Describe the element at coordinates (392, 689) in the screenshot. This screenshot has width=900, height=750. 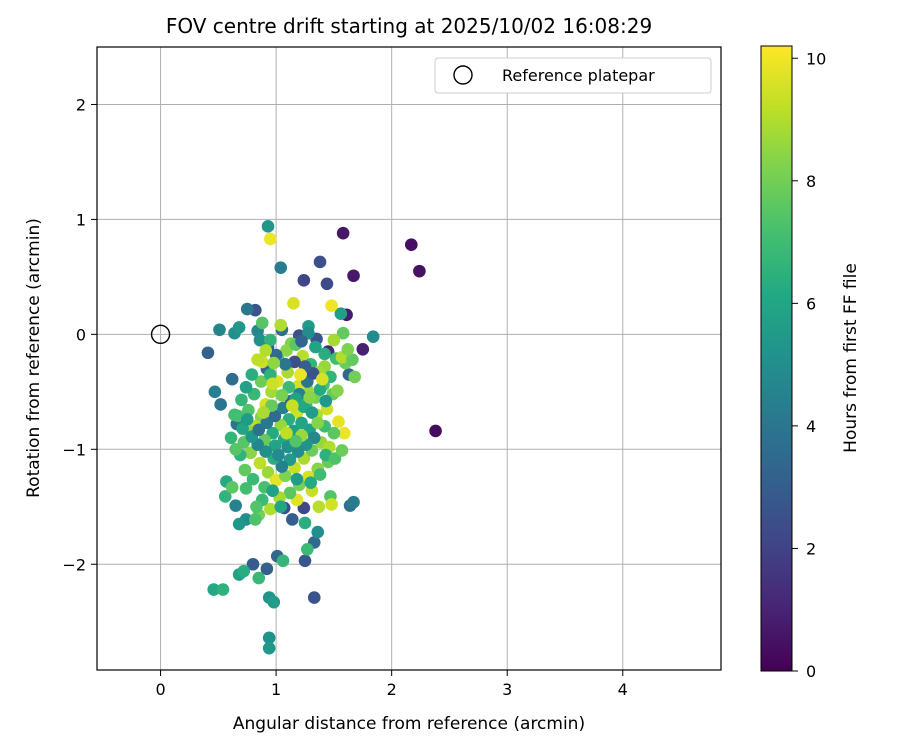
I see `x-tick-label: 2` at that location.